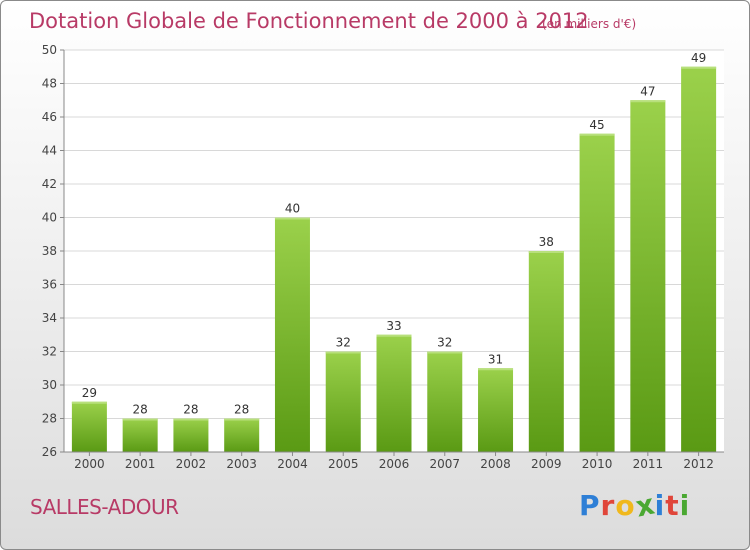 The height and width of the screenshot is (550, 750). What do you see at coordinates (608, 505) in the screenshot?
I see `logo-letter: r` at bounding box center [608, 505].